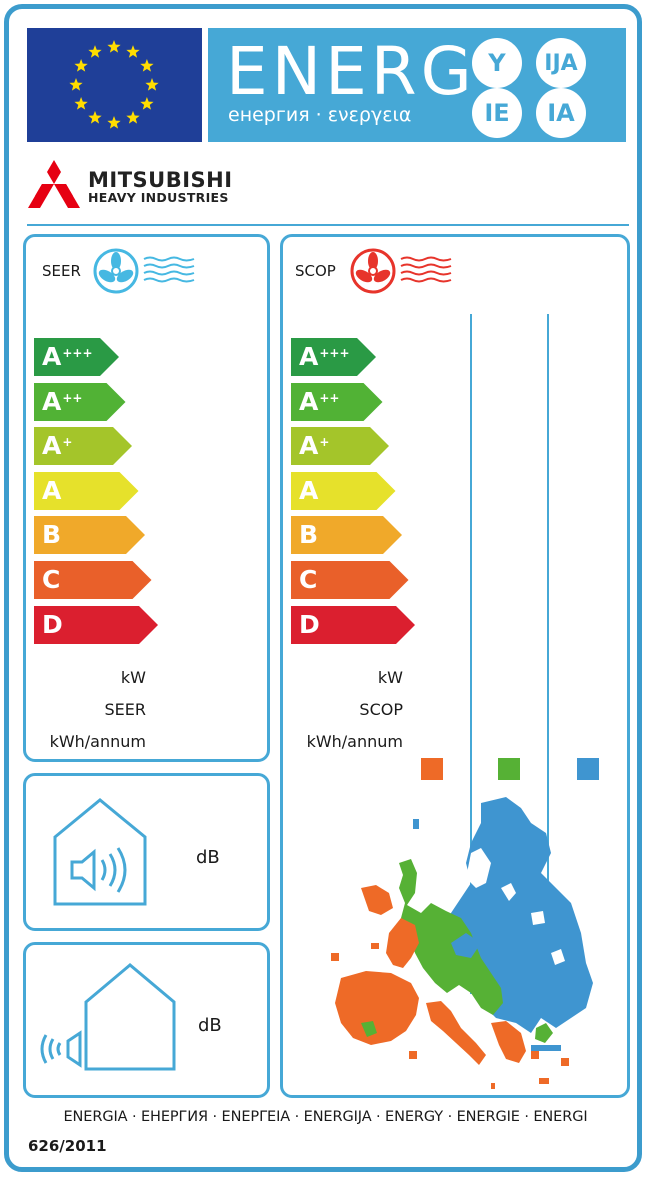 This screenshot has height=1181, width=651. What do you see at coordinates (160, 180) in the screenshot?
I see `brand-name: MITSUBISHI` at bounding box center [160, 180].